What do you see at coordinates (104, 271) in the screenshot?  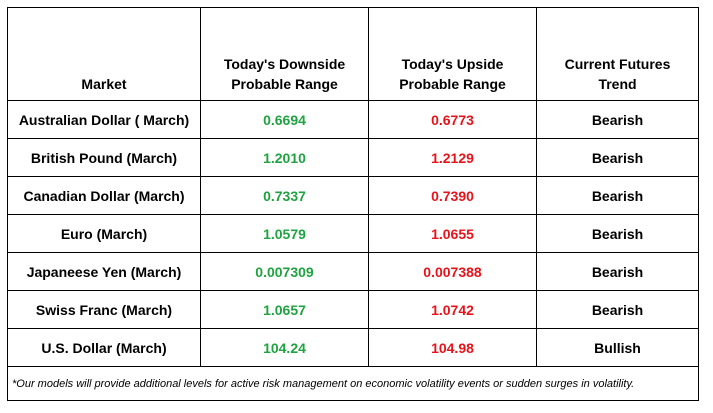 I see `market-cell: Japaneese Yen (March)` at bounding box center [104, 271].